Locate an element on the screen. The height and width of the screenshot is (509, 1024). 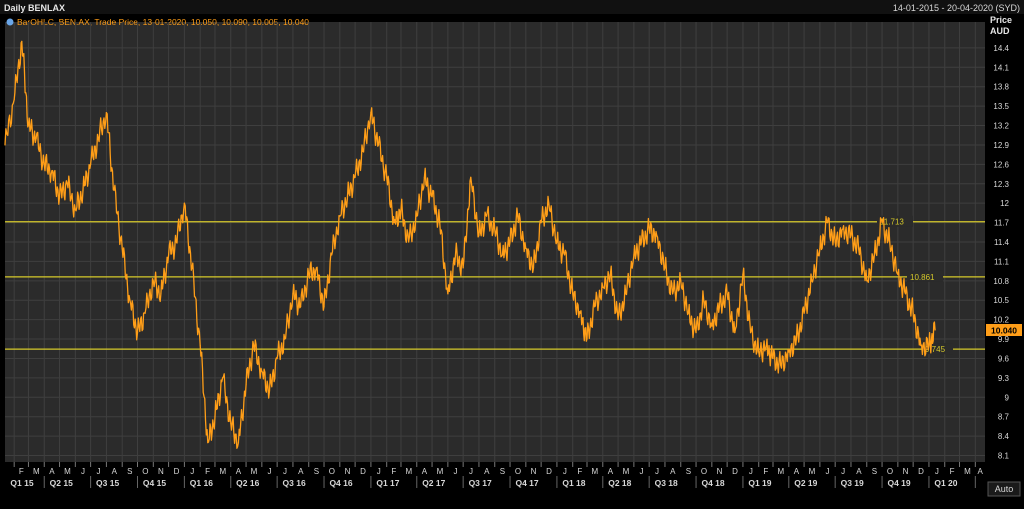
y-tick-label: 13.5 is located at coordinates (1001, 106).